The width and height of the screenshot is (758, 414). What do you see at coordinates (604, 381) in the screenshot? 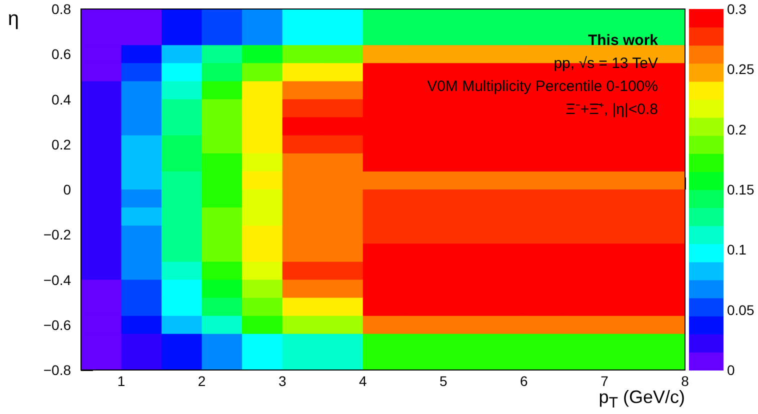
I see `x-tick-label: 7` at bounding box center [604, 381].